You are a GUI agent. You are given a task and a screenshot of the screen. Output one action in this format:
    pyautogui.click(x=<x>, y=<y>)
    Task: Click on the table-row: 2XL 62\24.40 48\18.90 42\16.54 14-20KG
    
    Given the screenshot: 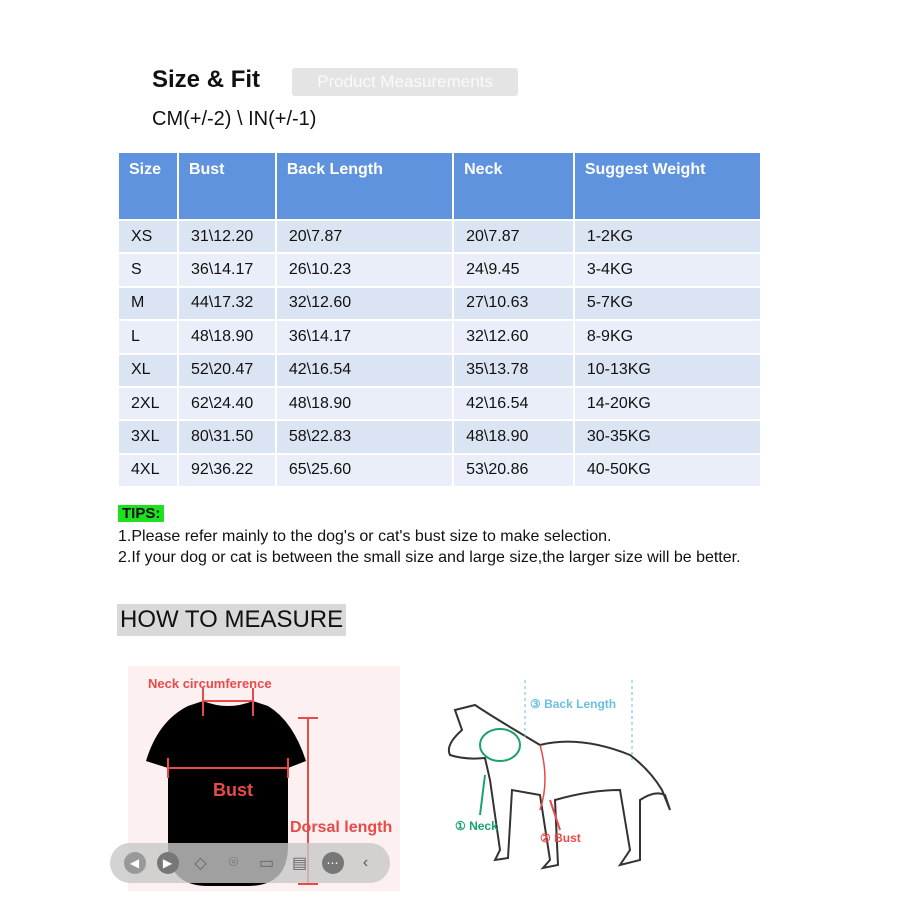 What is the action you would take?
    pyautogui.click(x=439, y=402)
    